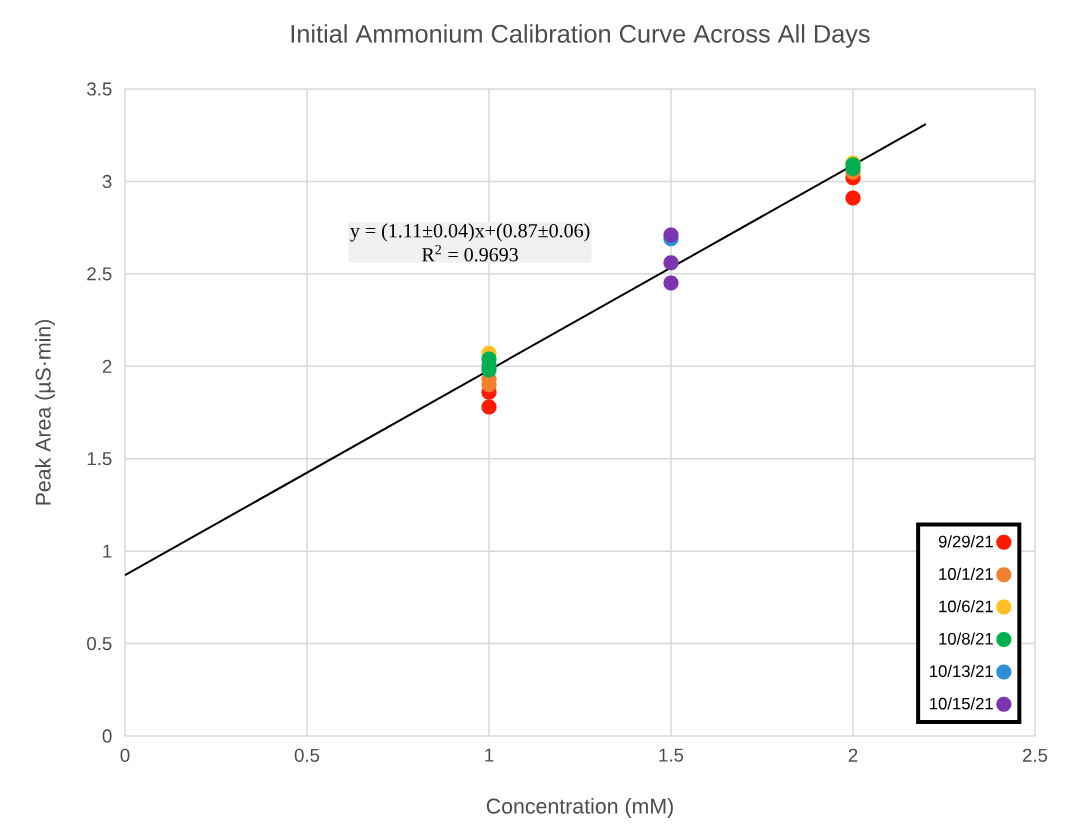  I want to click on y-tick-label: 1.5, so click(99, 459).